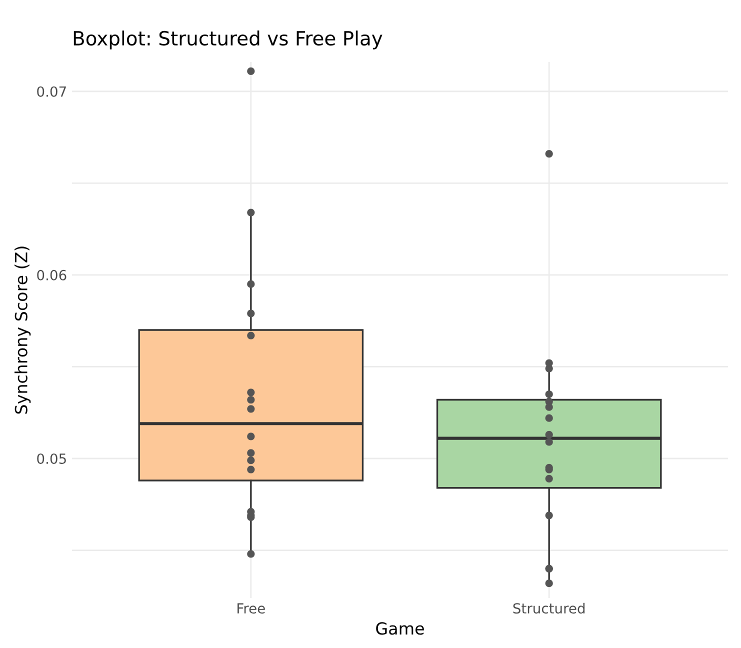  I want to click on chart-title: Boxplot: Structured vs Free Play, so click(228, 40).